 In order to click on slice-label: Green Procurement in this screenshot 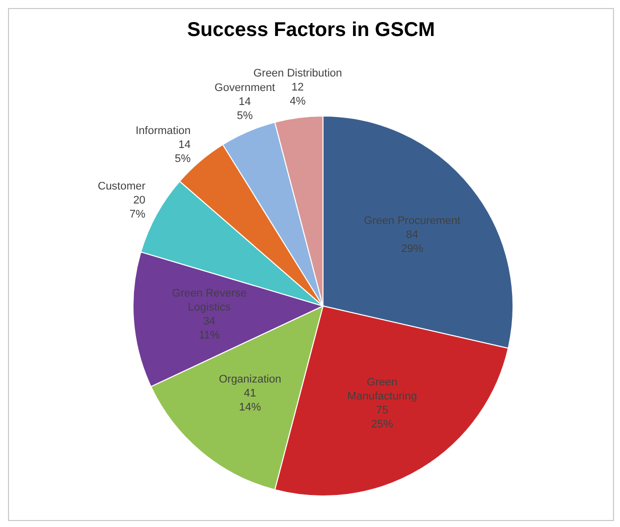, I will do `click(412, 220)`.